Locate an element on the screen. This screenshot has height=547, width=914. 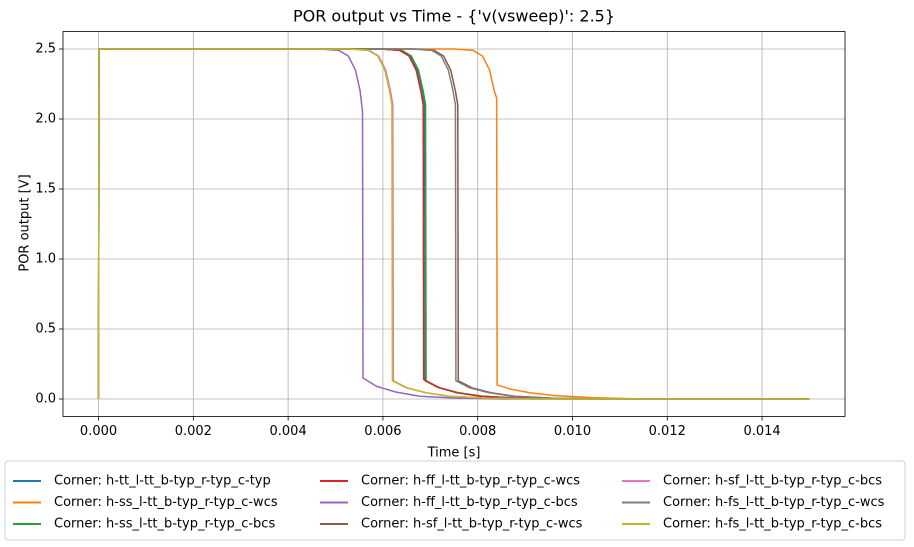
legend-label: Corner: h-fs_l-tt_b-typ_r-typ_c-wcs is located at coordinates (774, 502).